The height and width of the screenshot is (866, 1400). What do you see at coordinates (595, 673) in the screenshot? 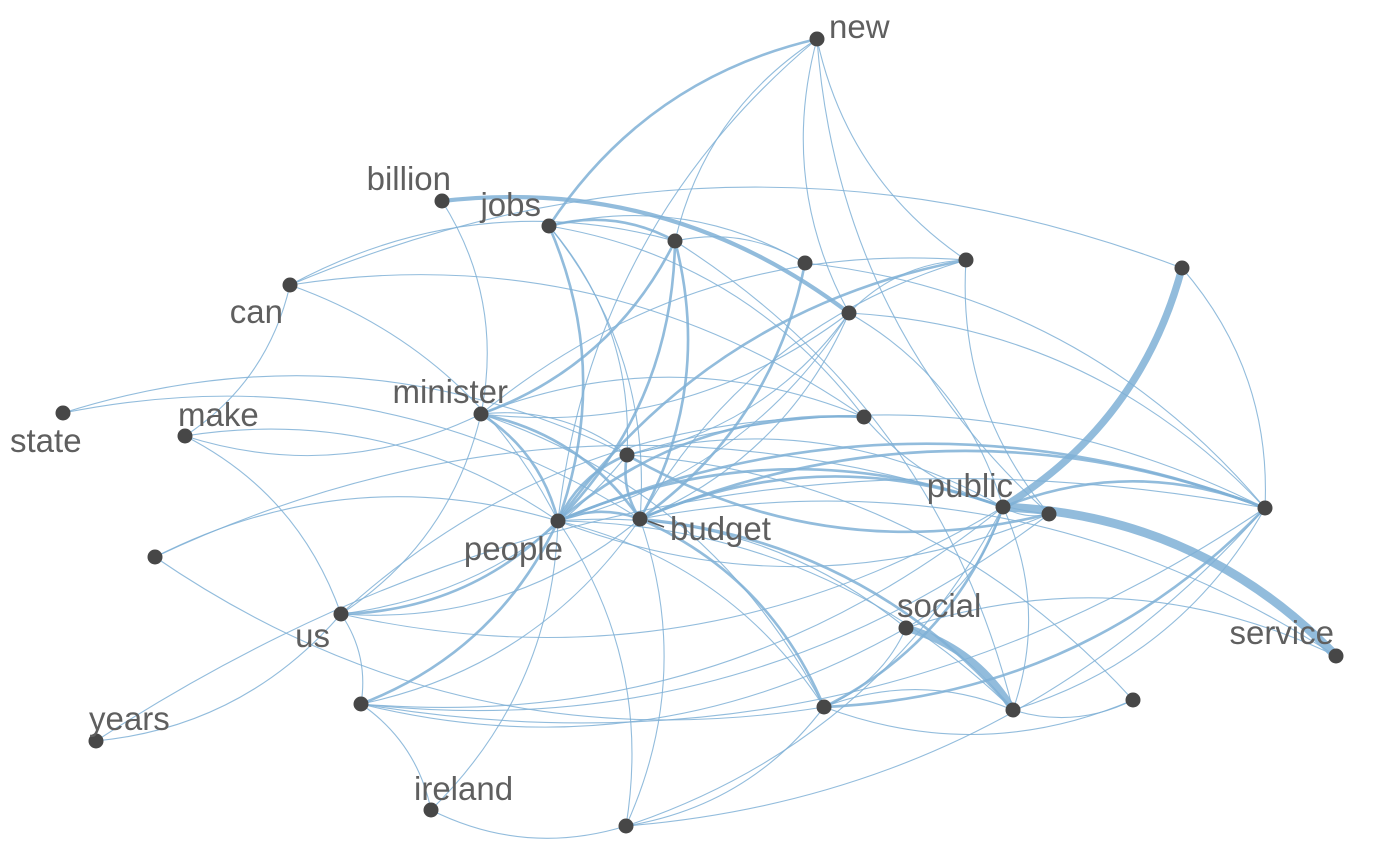
I see `edge-people-n13` at bounding box center [595, 673].